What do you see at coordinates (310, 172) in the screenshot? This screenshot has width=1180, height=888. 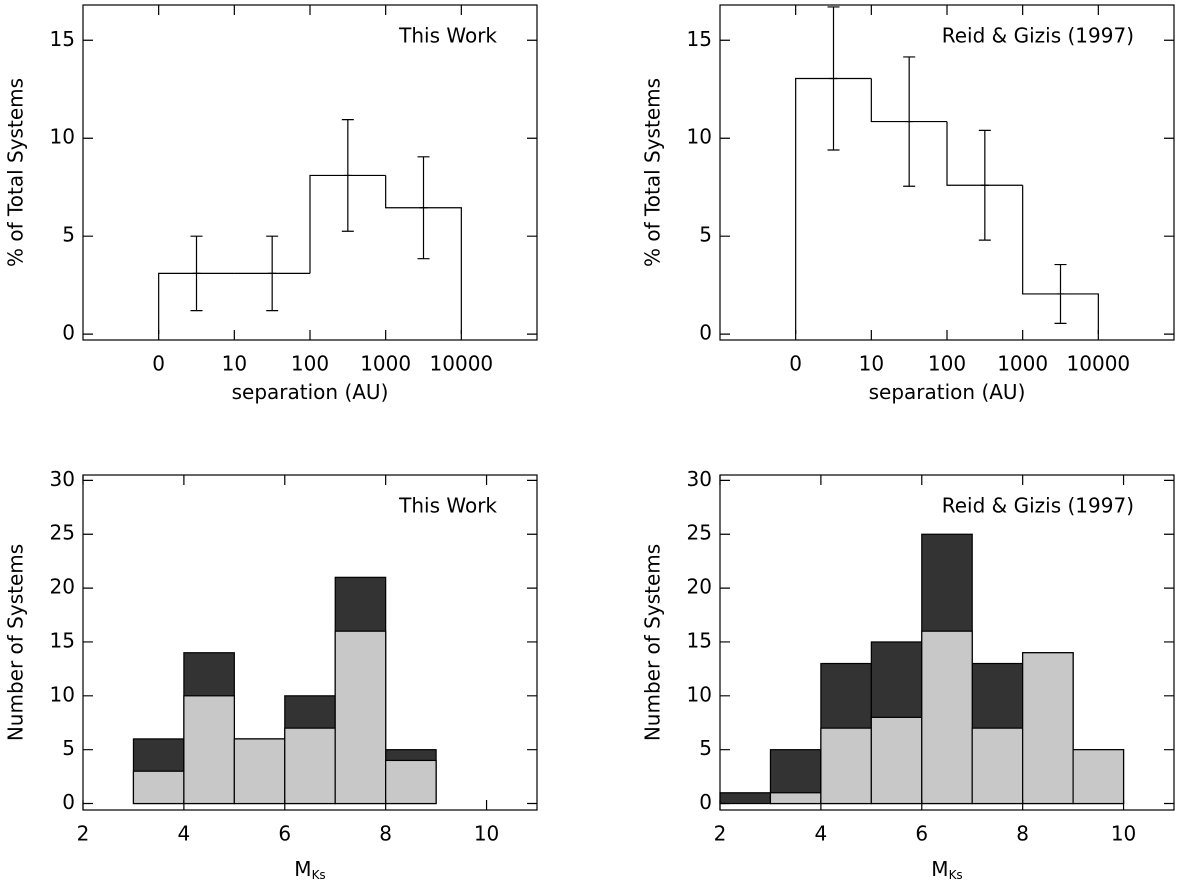 I see `plot-frame` at bounding box center [310, 172].